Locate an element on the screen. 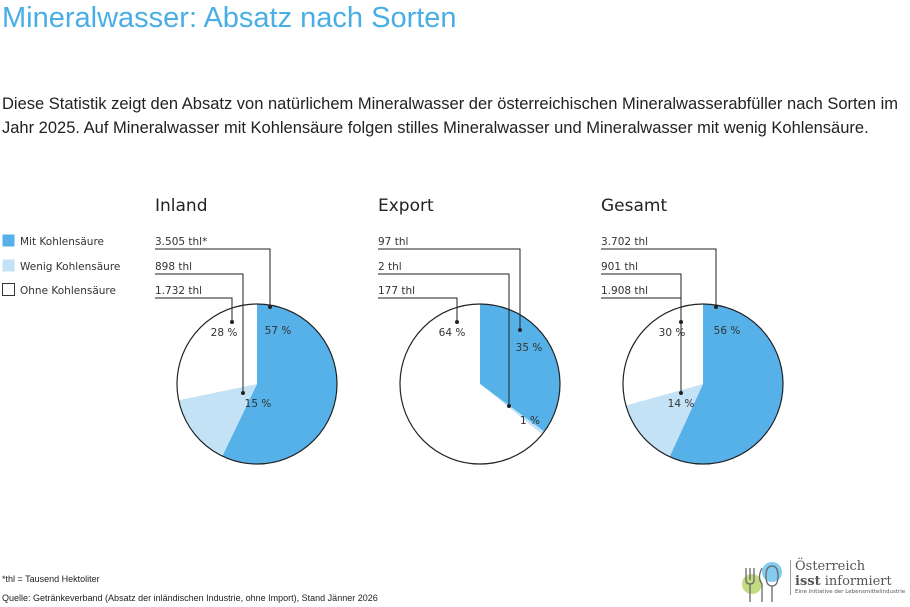  value-label: 97 thl is located at coordinates (393, 242).